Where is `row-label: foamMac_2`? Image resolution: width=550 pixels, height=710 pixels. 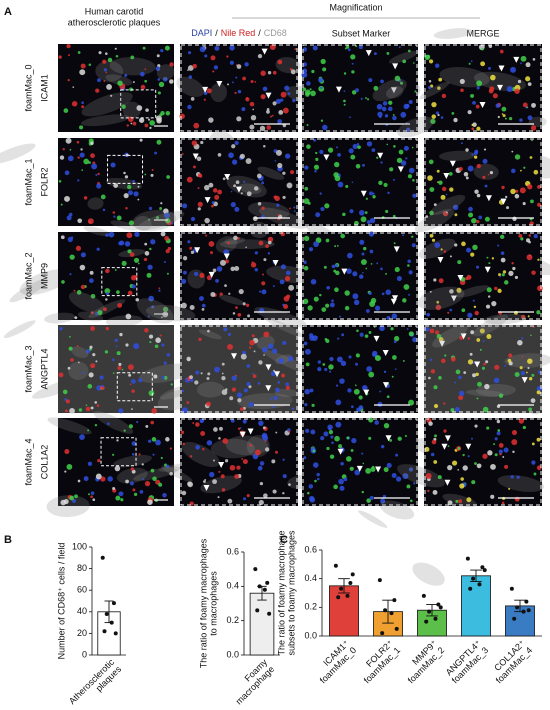 row-label: foamMac_2 is located at coordinates (28, 275).